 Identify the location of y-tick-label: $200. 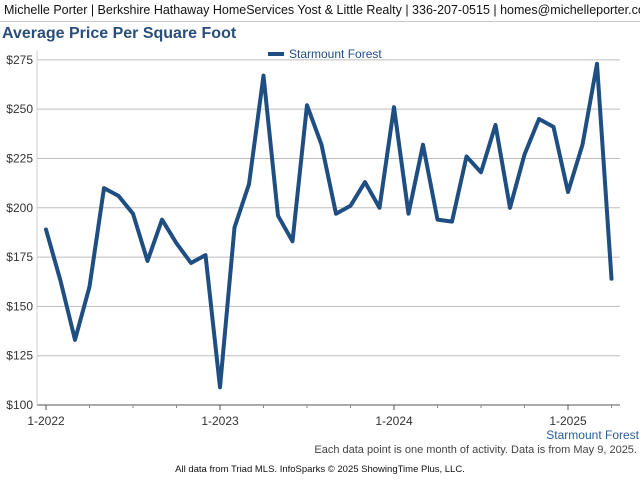
(19, 208).